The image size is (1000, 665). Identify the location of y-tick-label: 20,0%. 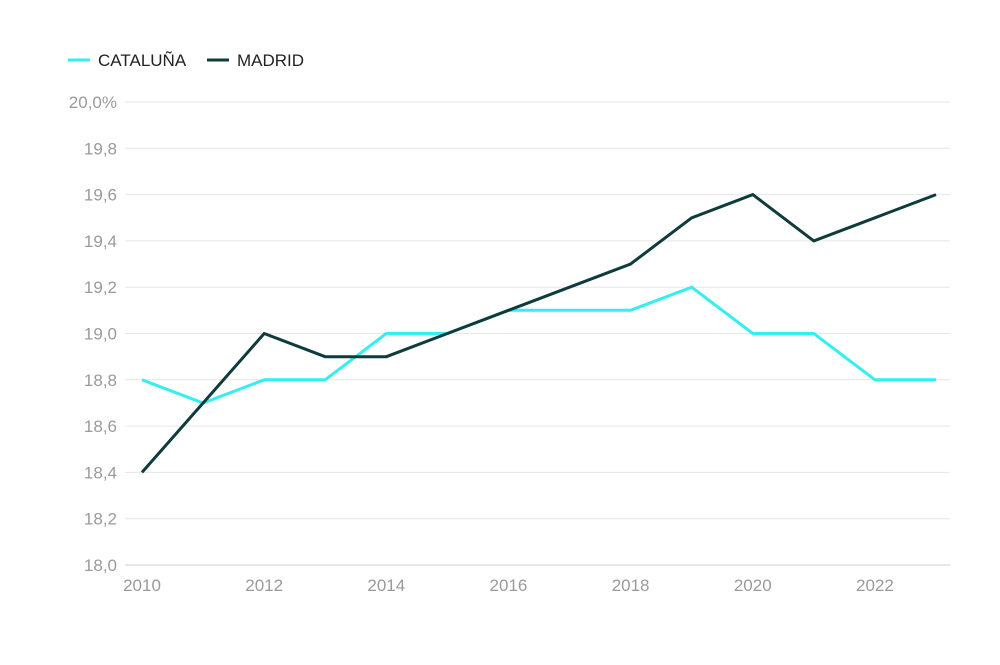
(93, 102).